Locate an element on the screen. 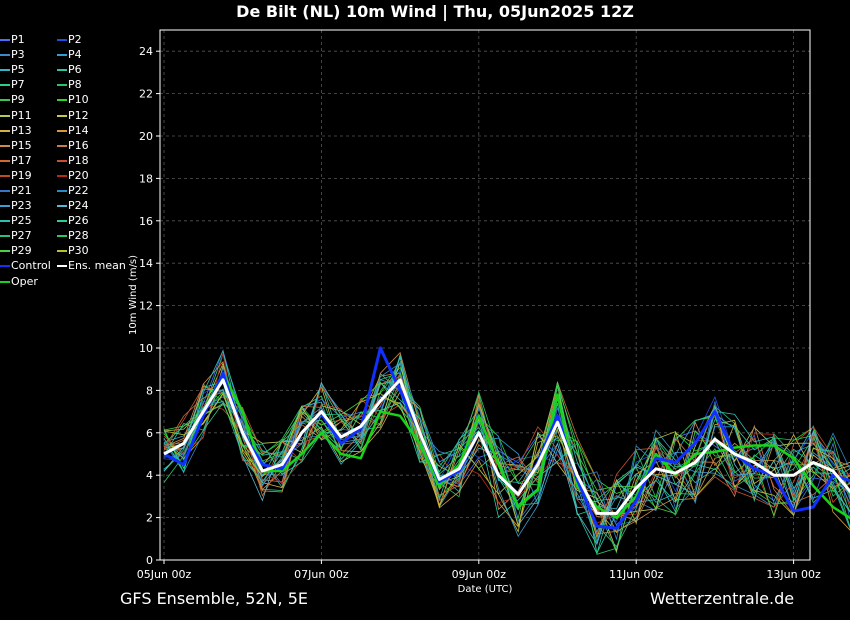 The image size is (850, 620). y-tick-label: 10 is located at coordinates (146, 348).